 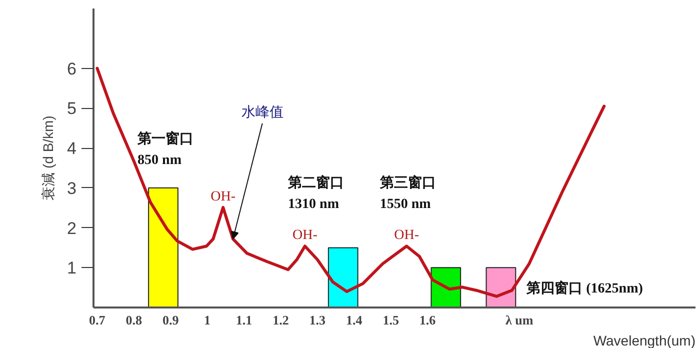 What do you see at coordinates (48, 158) in the screenshot?
I see `y-axis-title: 衰減 (d B/km)` at bounding box center [48, 158].